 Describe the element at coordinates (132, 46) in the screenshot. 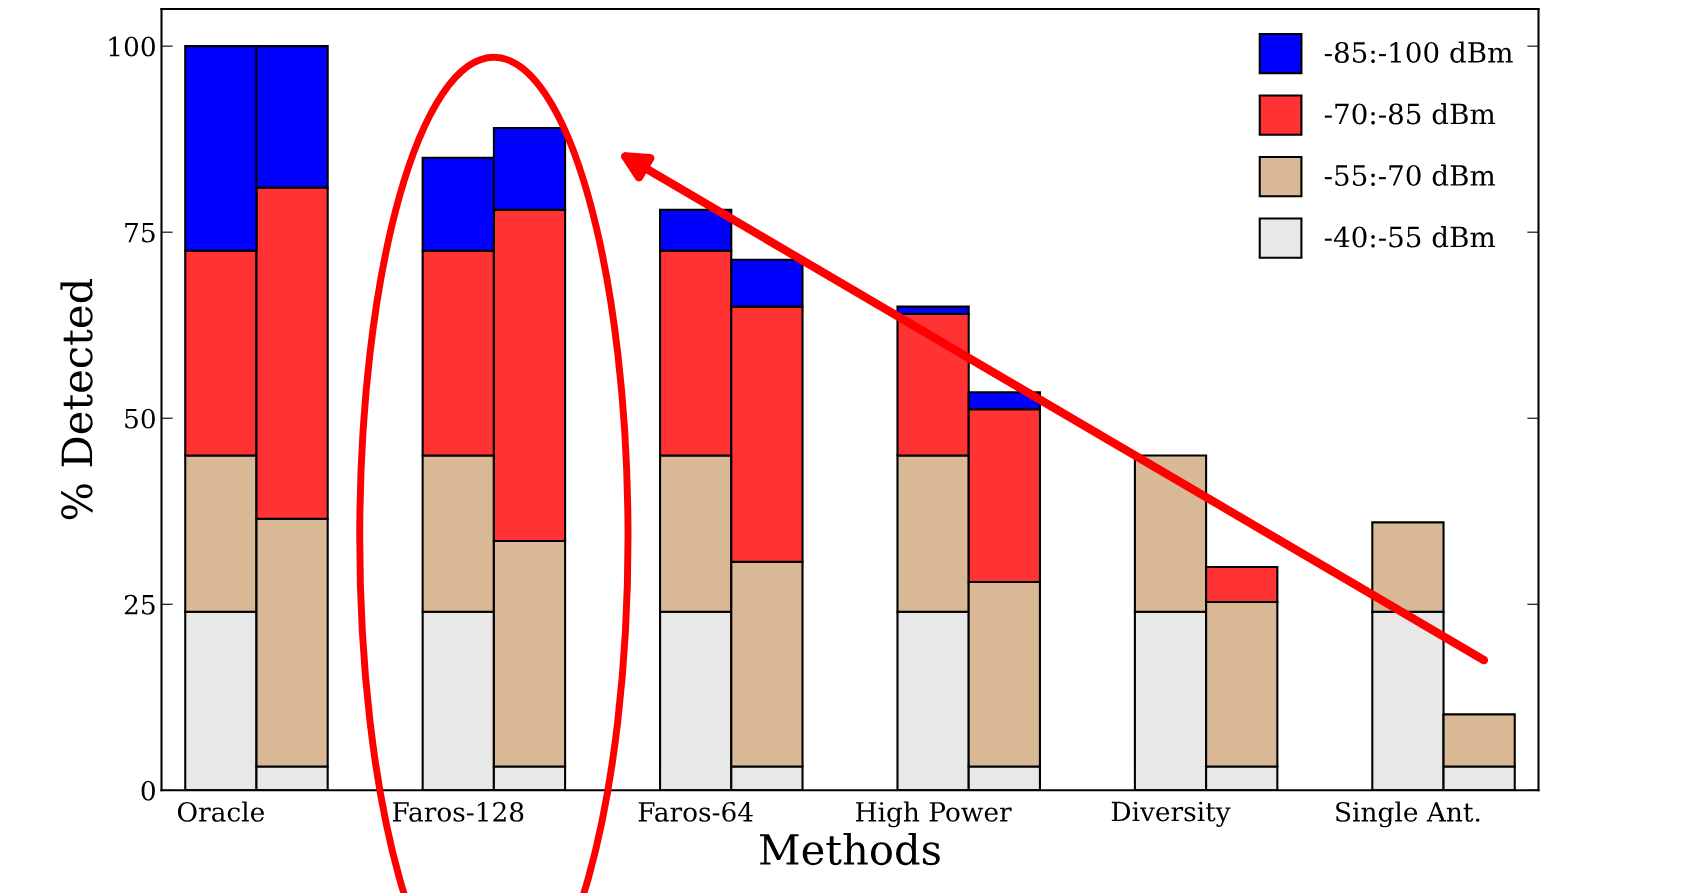

I see `y-tick-label: 100` at that location.